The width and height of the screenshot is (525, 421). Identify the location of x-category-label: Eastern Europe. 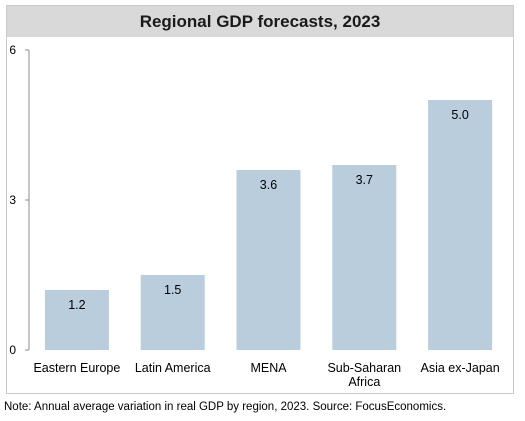
(76, 368).